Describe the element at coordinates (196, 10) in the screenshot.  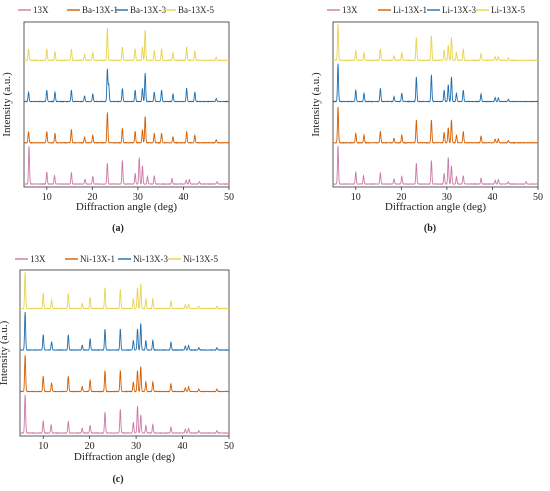
I see `legend-label: Ba-13X-5` at that location.